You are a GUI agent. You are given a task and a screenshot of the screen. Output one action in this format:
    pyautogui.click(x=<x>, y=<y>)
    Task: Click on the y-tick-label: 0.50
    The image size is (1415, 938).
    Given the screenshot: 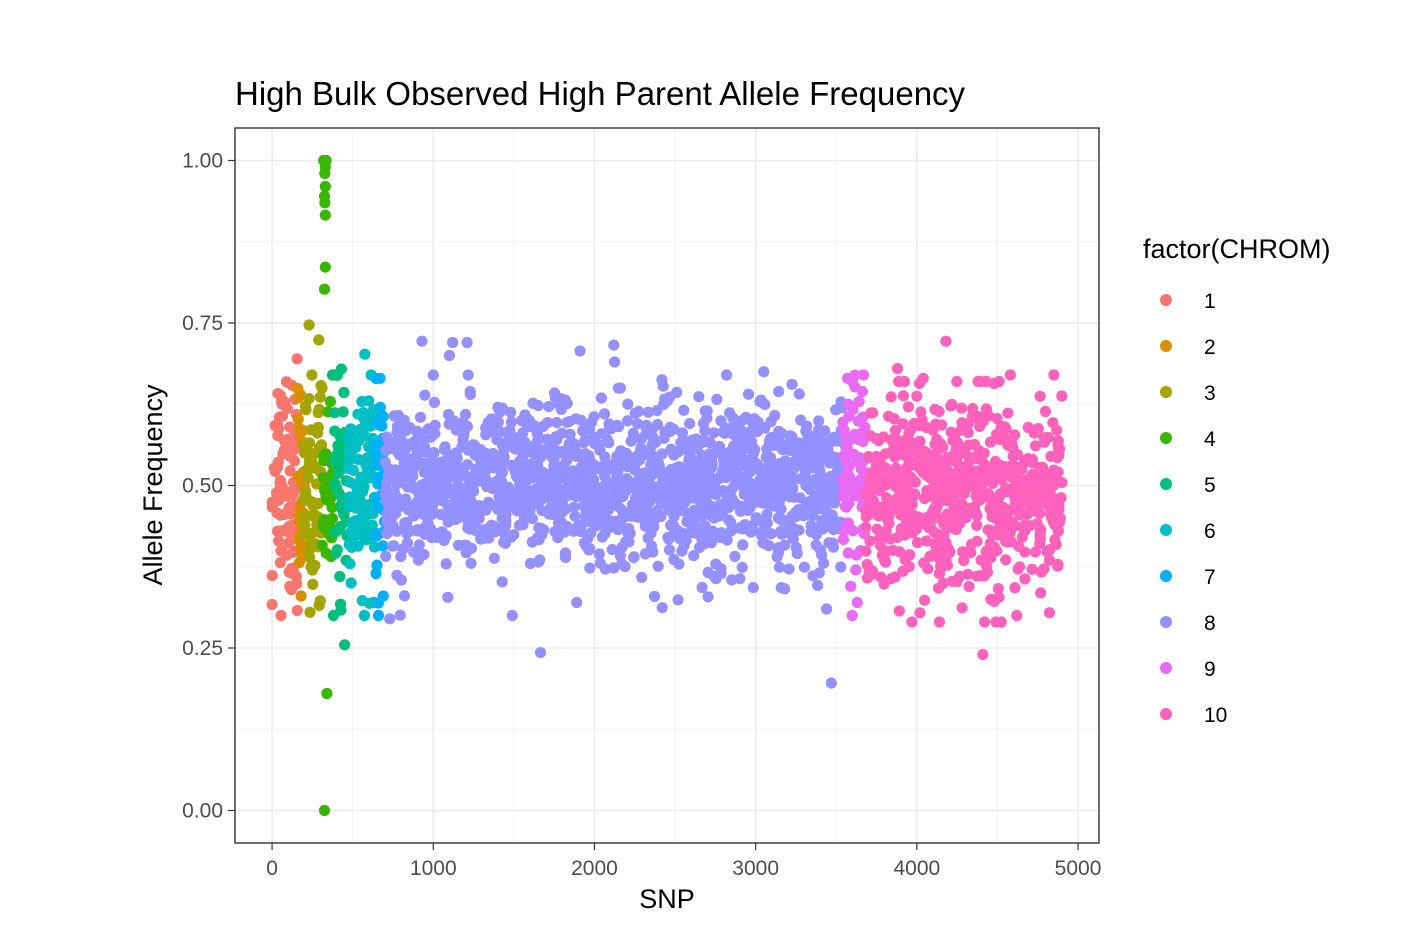 What is the action you would take?
    pyautogui.click(x=202, y=486)
    